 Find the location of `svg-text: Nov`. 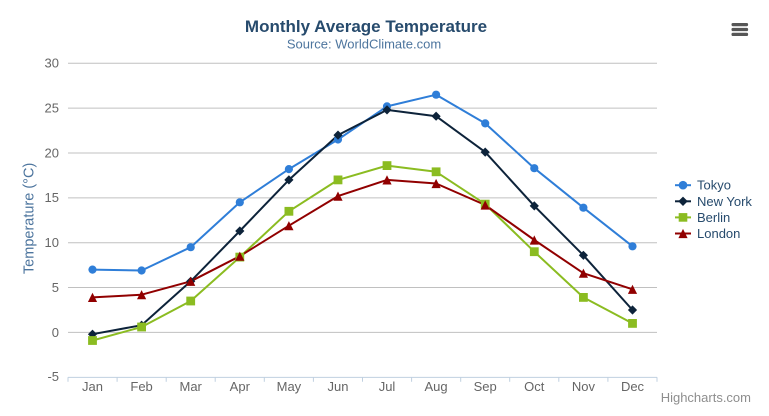

svg-text: Nov is located at coordinates (584, 386).